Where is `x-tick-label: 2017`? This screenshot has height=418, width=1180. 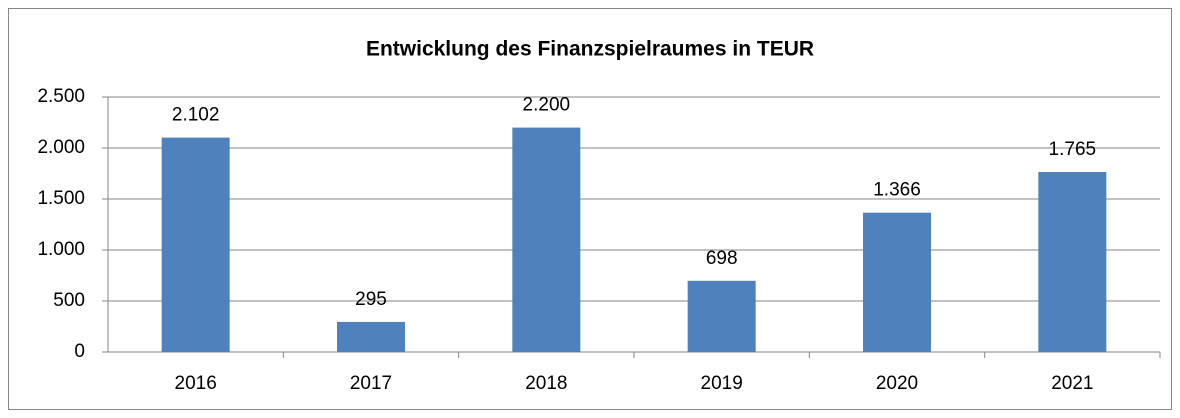 x-tick-label: 2017 is located at coordinates (371, 383).